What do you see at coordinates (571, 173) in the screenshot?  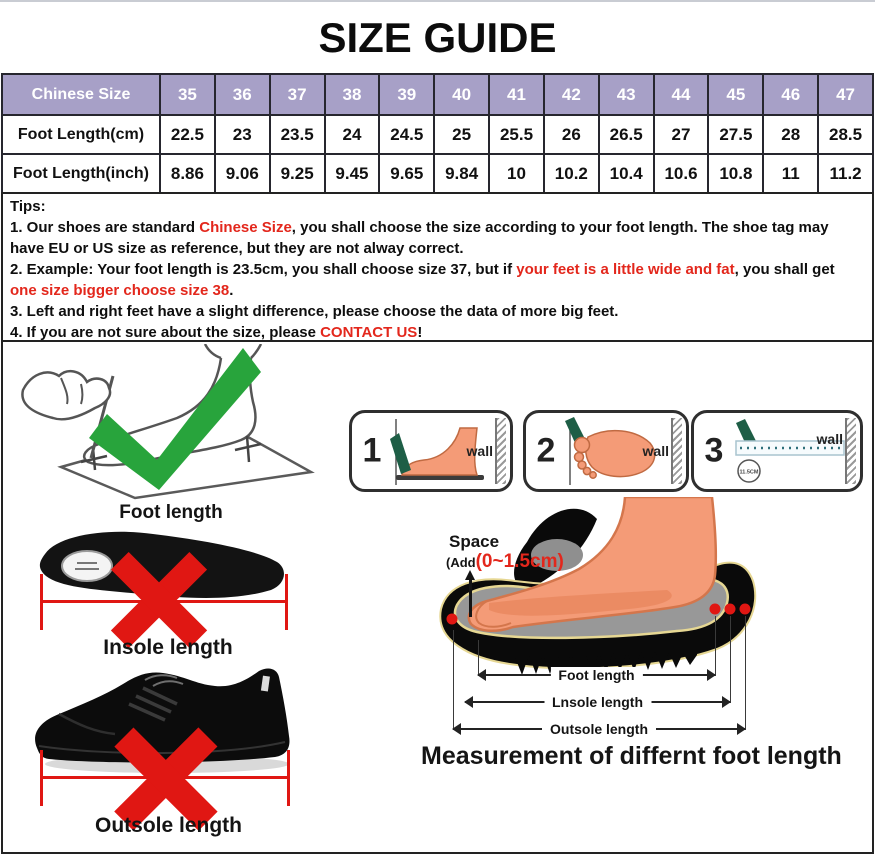 I see `size-cell: 10.2` at bounding box center [571, 173].